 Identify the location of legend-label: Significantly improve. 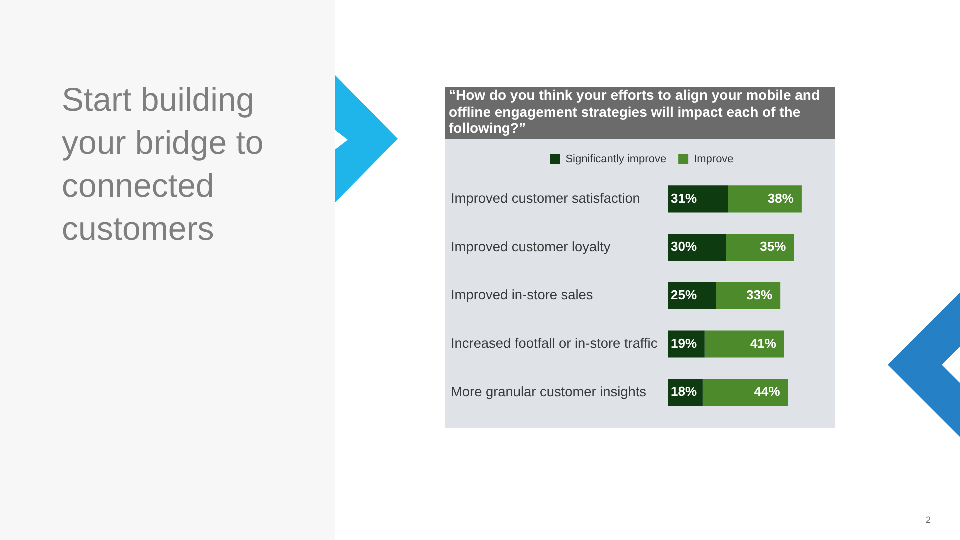
(616, 160).